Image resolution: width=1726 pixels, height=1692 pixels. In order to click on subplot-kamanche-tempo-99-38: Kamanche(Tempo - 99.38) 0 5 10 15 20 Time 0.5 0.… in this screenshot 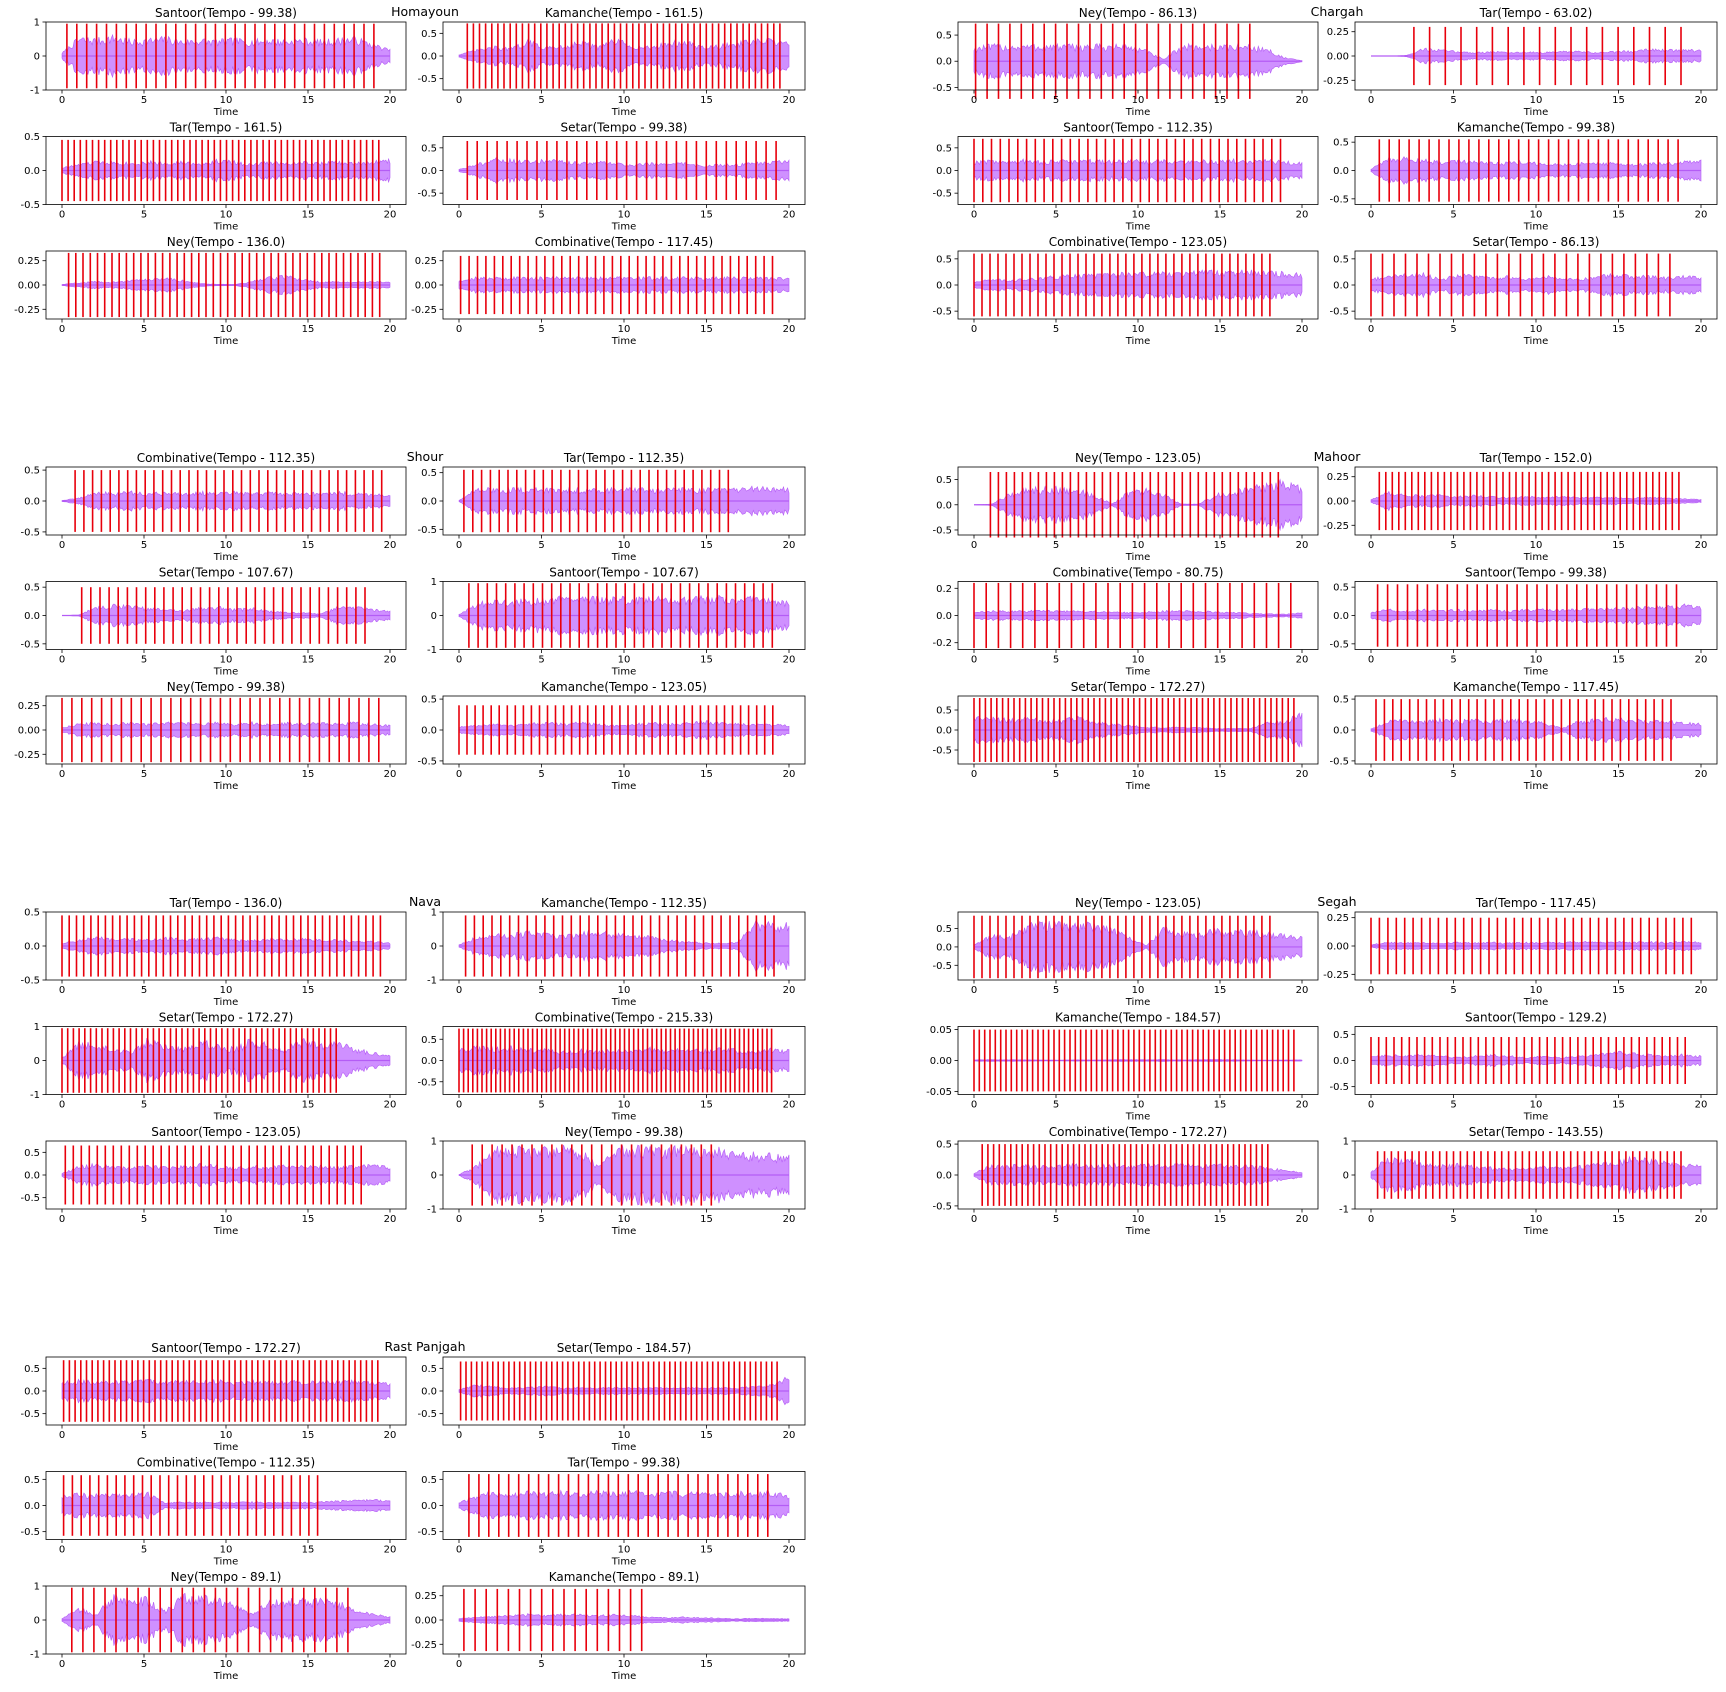, I will do `click(1523, 177)`.